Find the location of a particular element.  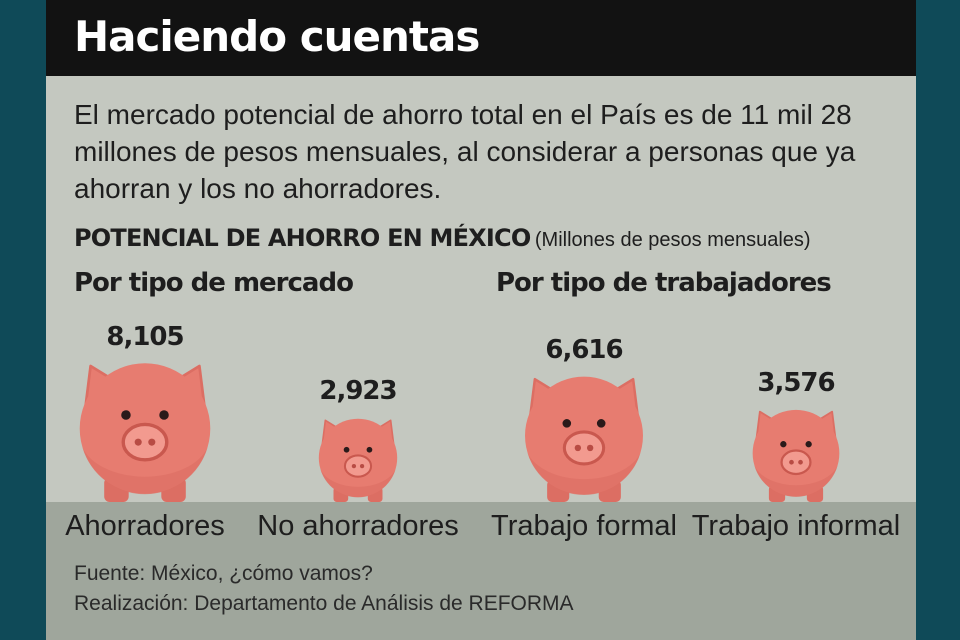

value-label-trabajo-informal: 3,576 is located at coordinates (796, 382).